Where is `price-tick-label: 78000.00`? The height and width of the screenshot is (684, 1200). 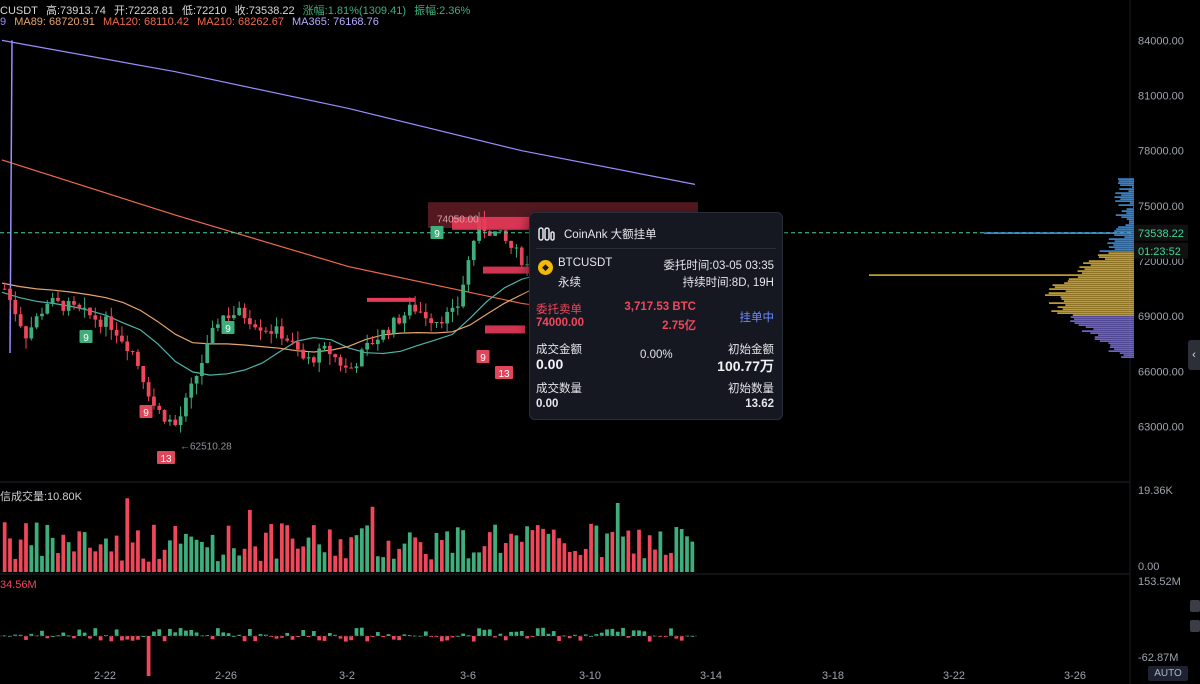
price-tick-label: 78000.00 is located at coordinates (1161, 152).